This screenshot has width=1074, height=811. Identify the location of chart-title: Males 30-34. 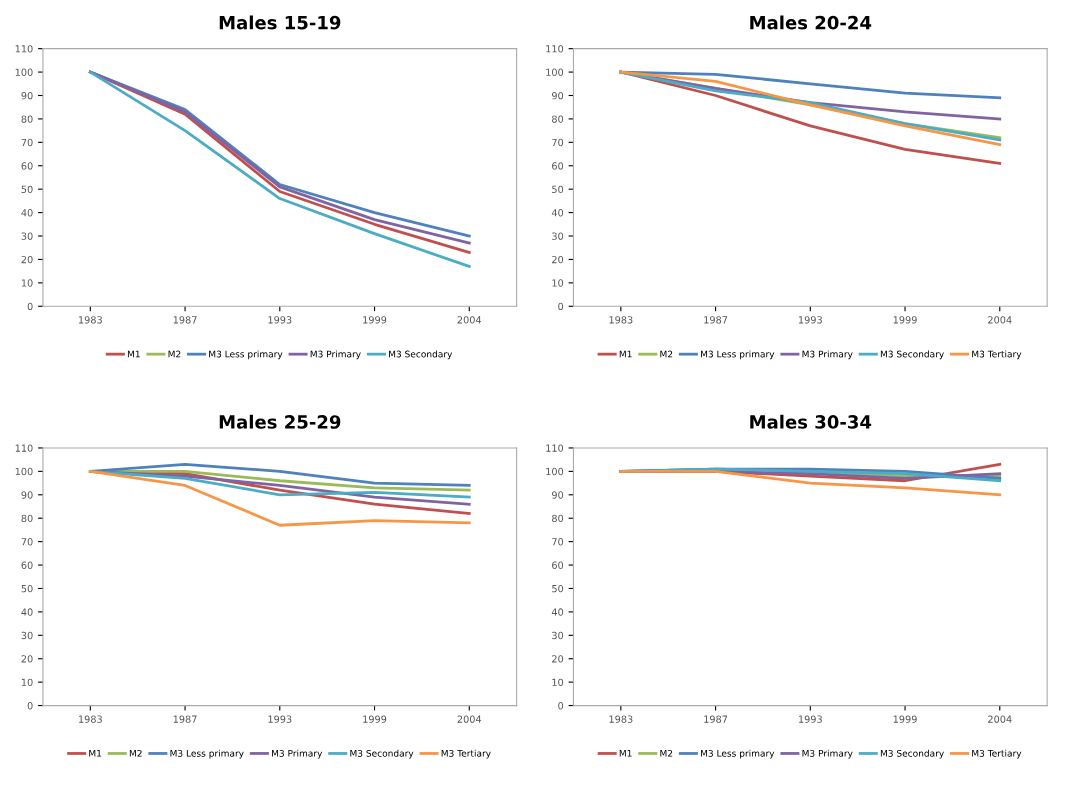
(811, 421).